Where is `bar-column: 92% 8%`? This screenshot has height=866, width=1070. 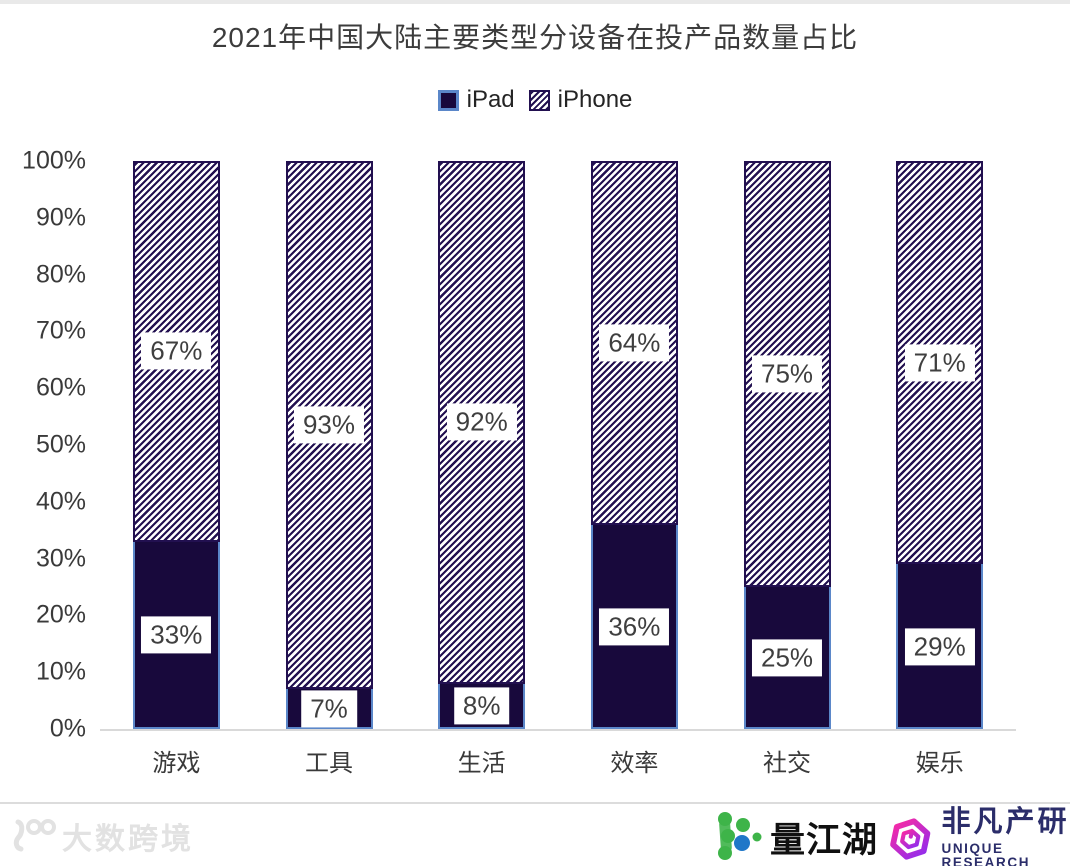
bar-column: 92% 8% is located at coordinates (481, 445).